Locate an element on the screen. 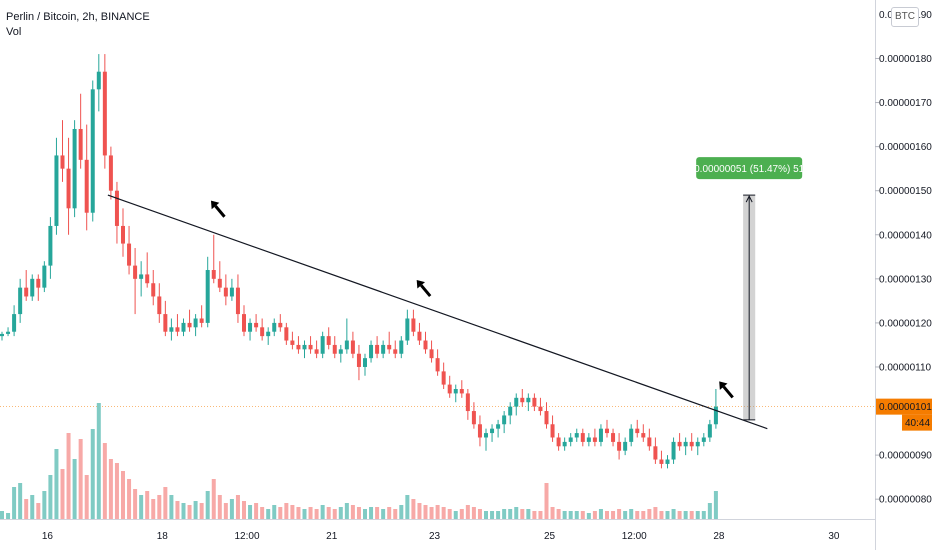 The width and height of the screenshot is (932, 550). y-tick-label: 0.00000170 is located at coordinates (905, 103).